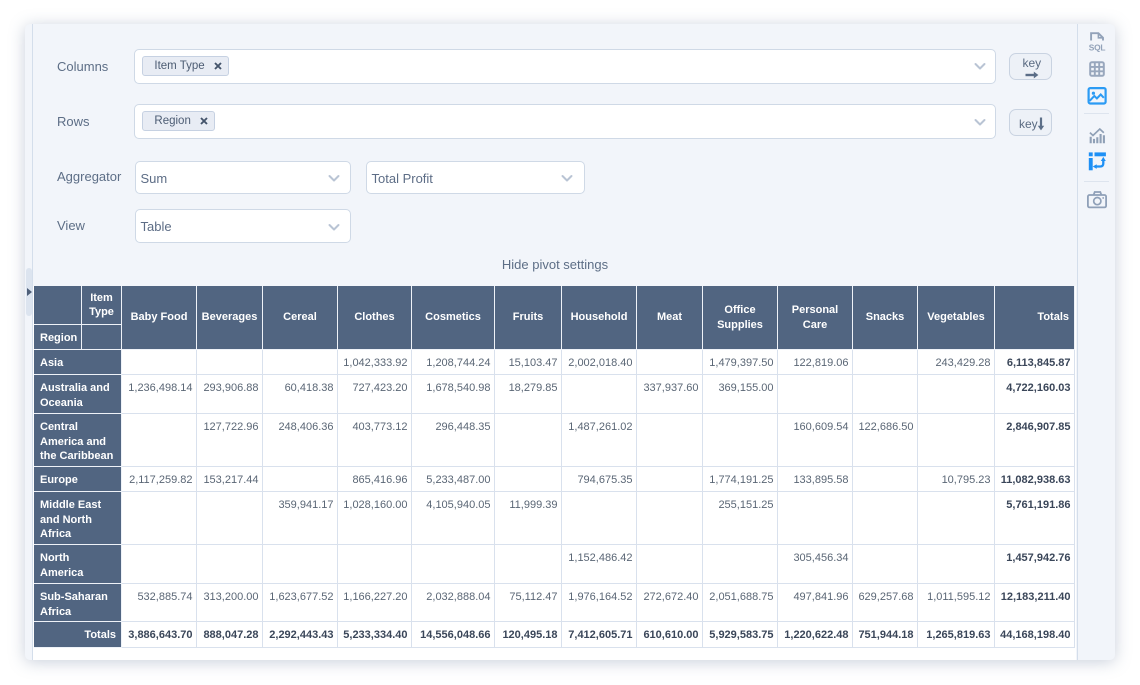 The width and height of the screenshot is (1140, 685). Describe the element at coordinates (1096, 47) in the screenshot. I see `svg-text: SQL` at that location.